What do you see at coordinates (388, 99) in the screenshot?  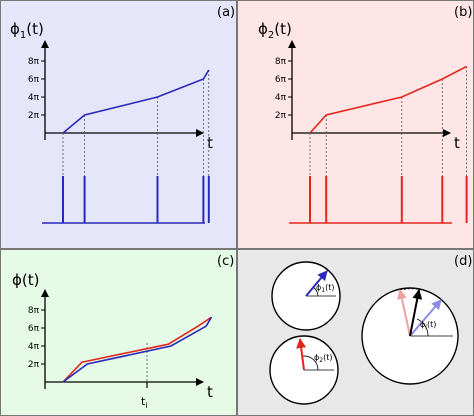 I see `panel-b-phase-curve` at bounding box center [388, 99].